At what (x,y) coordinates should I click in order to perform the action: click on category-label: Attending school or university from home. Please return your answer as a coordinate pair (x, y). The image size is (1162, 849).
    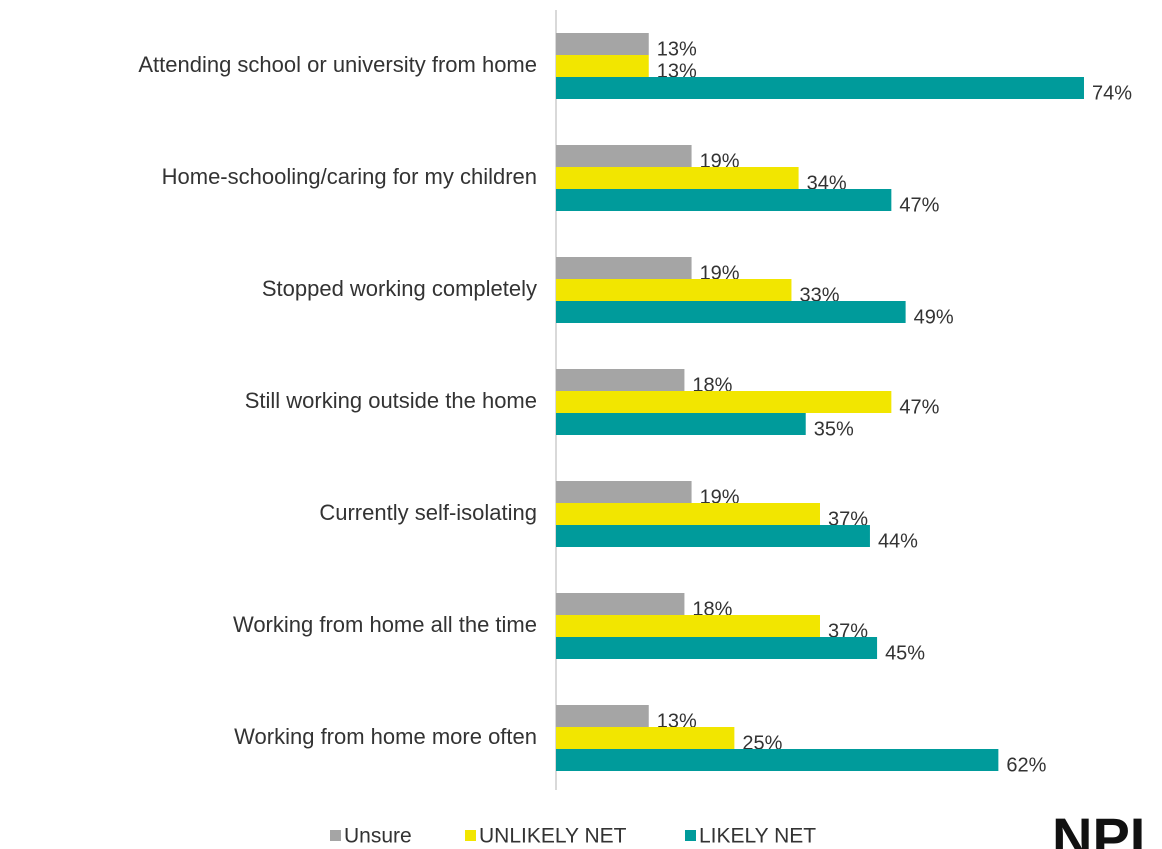
    Looking at the image, I should click on (337, 64).